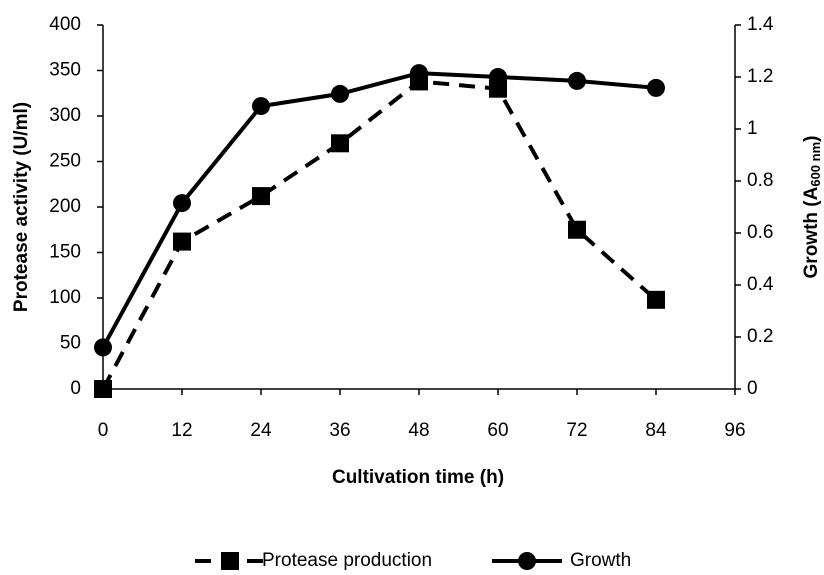  Describe the element at coordinates (760, 180) in the screenshot. I see `y2-tick-label: 0.8` at that location.